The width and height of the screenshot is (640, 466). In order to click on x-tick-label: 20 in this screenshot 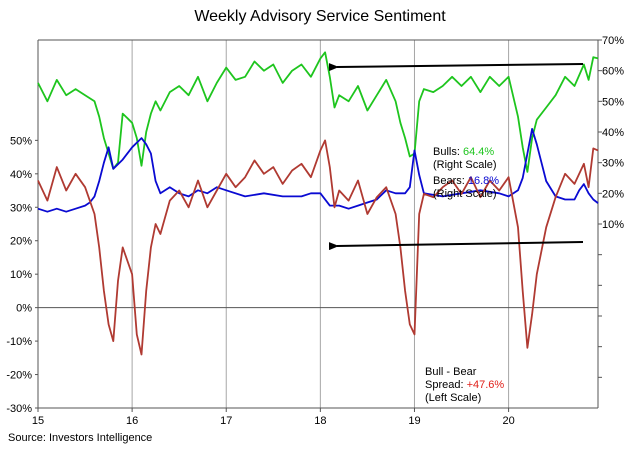, I will do `click(508, 421)`.